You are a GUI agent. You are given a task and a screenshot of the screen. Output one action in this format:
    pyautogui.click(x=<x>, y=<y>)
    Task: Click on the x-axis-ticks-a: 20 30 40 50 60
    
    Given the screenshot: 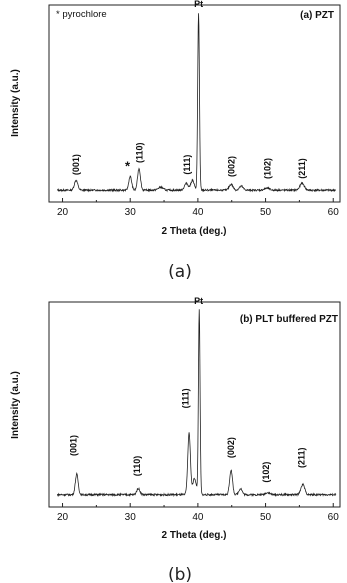 What is the action you would take?
    pyautogui.click(x=198, y=208)
    